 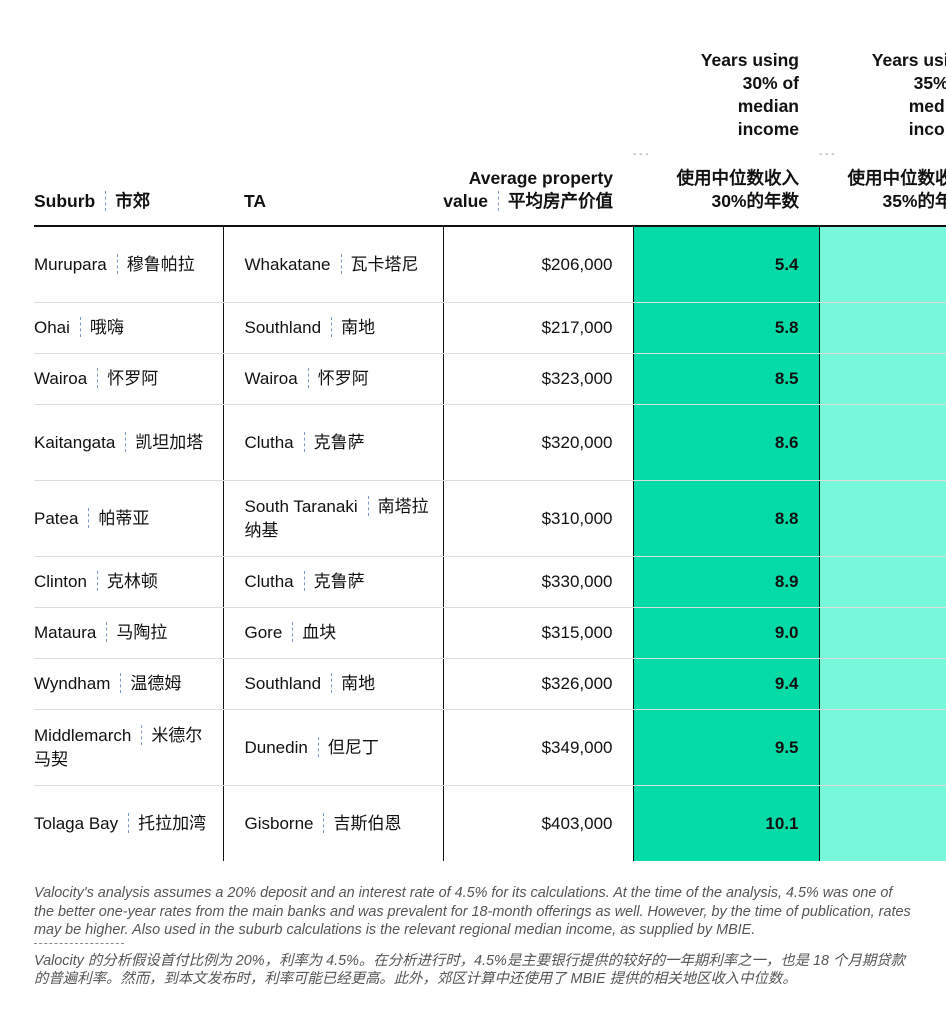 I want to click on footnote-divider, so click(x=79, y=943).